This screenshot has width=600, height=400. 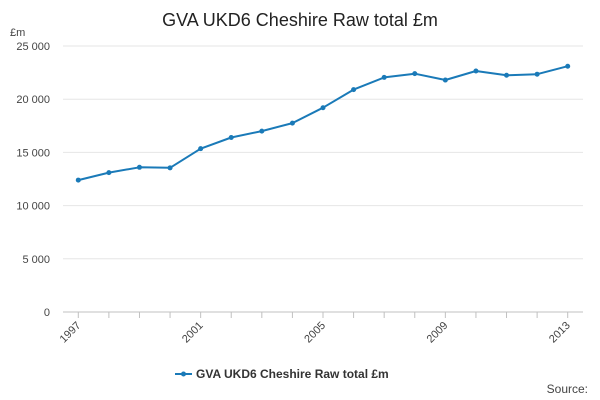 I want to click on y-unit-label: £m, so click(x=17, y=33).